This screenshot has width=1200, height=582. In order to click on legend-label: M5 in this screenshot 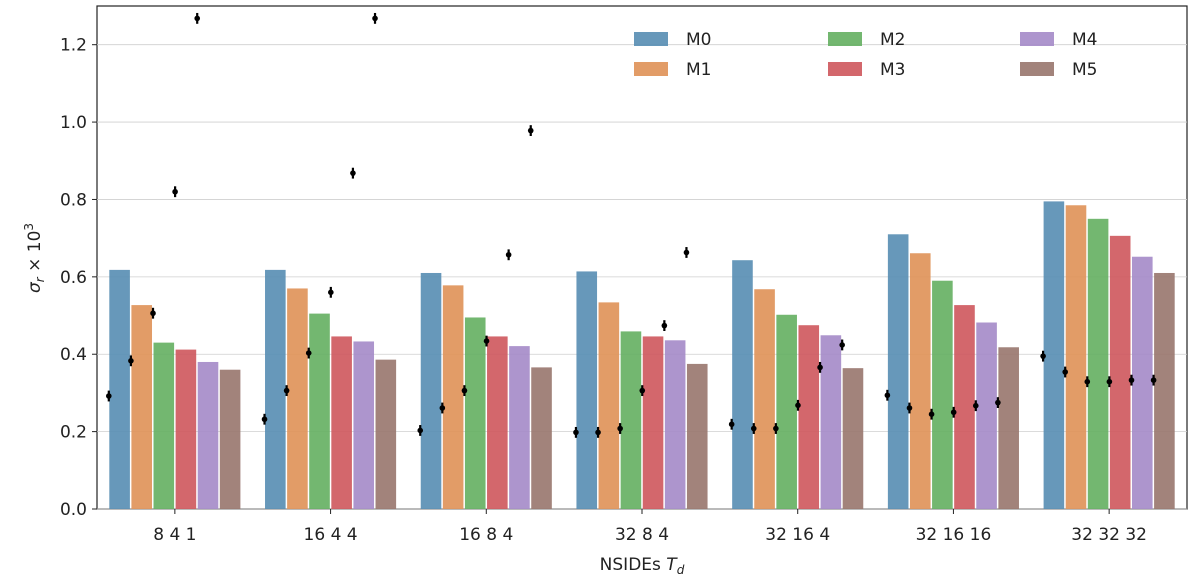, I will do `click(1084, 70)`.